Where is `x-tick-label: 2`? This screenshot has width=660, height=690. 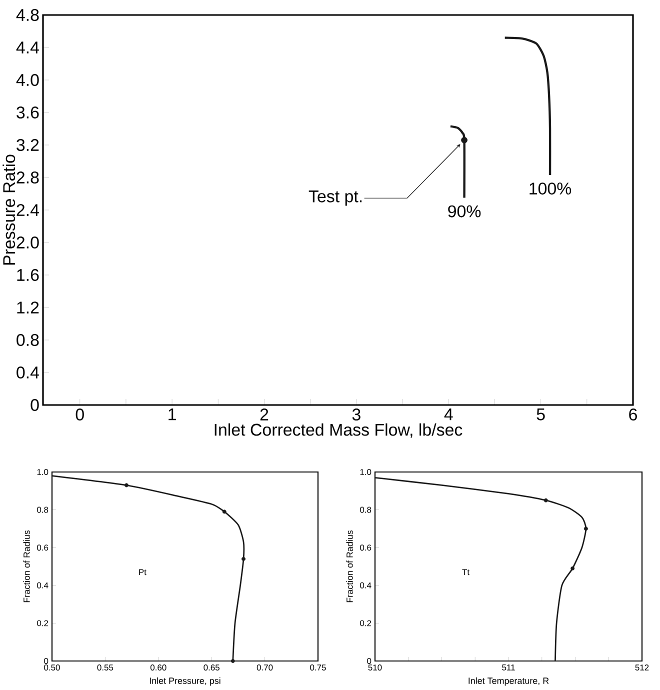 x-tick-label: 2 is located at coordinates (264, 414).